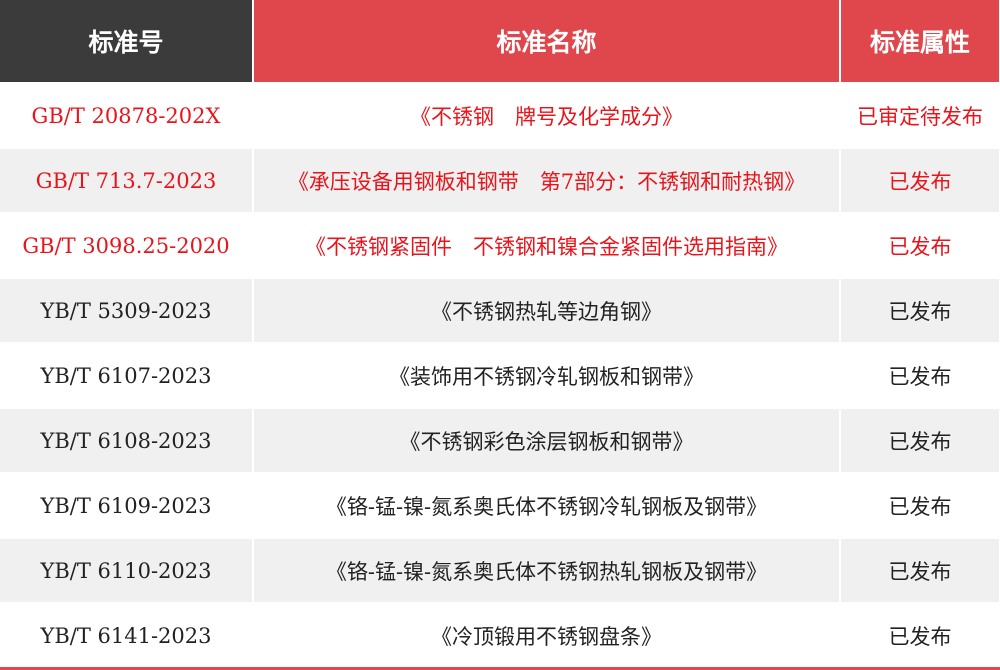 The width and height of the screenshot is (1000, 670). What do you see at coordinates (127, 440) in the screenshot?
I see `standard-number: YB/T 6108-2023` at bounding box center [127, 440].